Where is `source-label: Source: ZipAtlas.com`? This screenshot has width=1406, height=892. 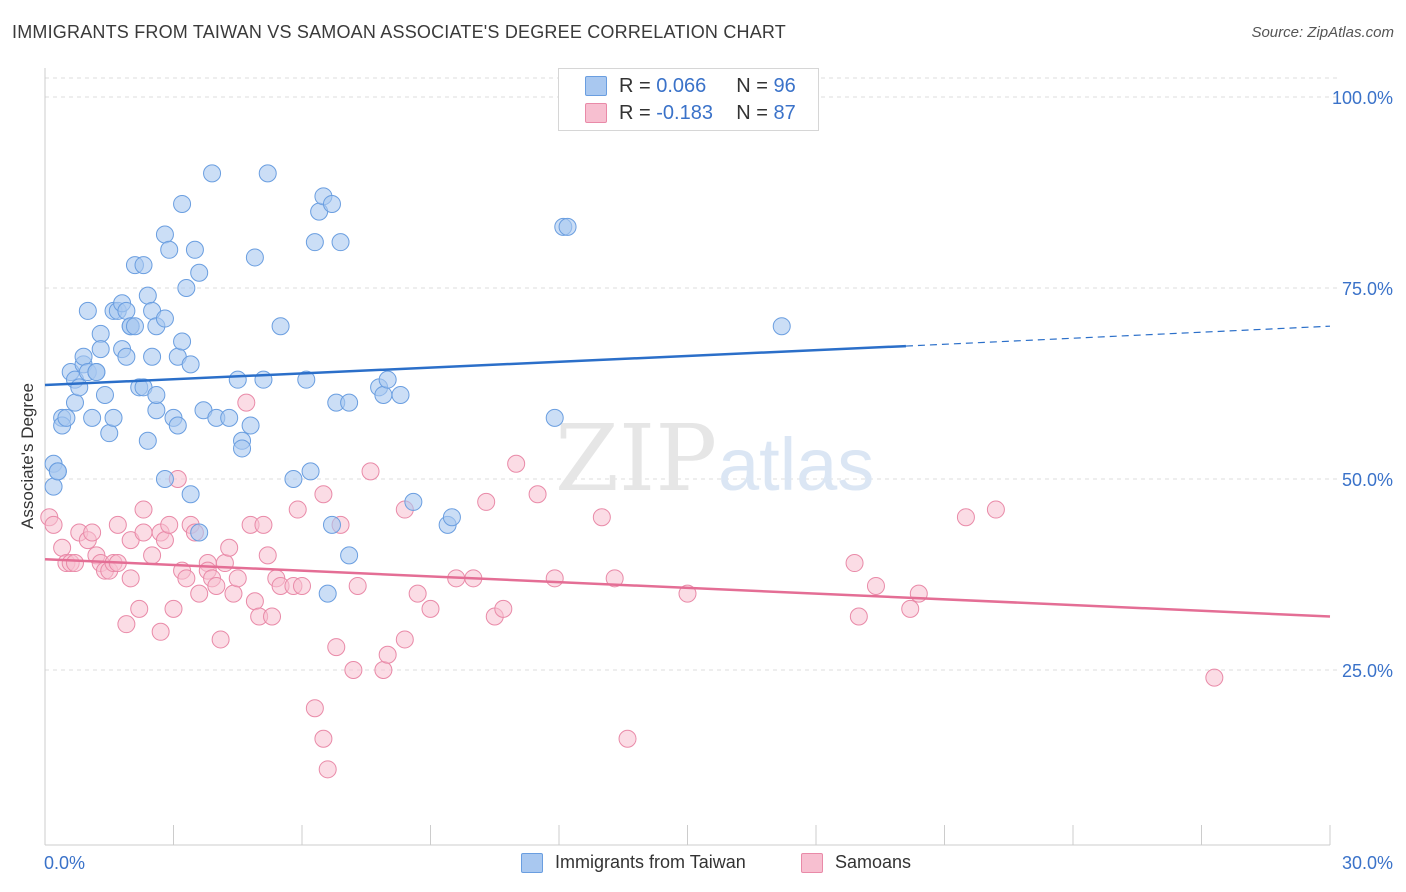 source-label: Source: ZipAtlas.com is located at coordinates (1322, 32).